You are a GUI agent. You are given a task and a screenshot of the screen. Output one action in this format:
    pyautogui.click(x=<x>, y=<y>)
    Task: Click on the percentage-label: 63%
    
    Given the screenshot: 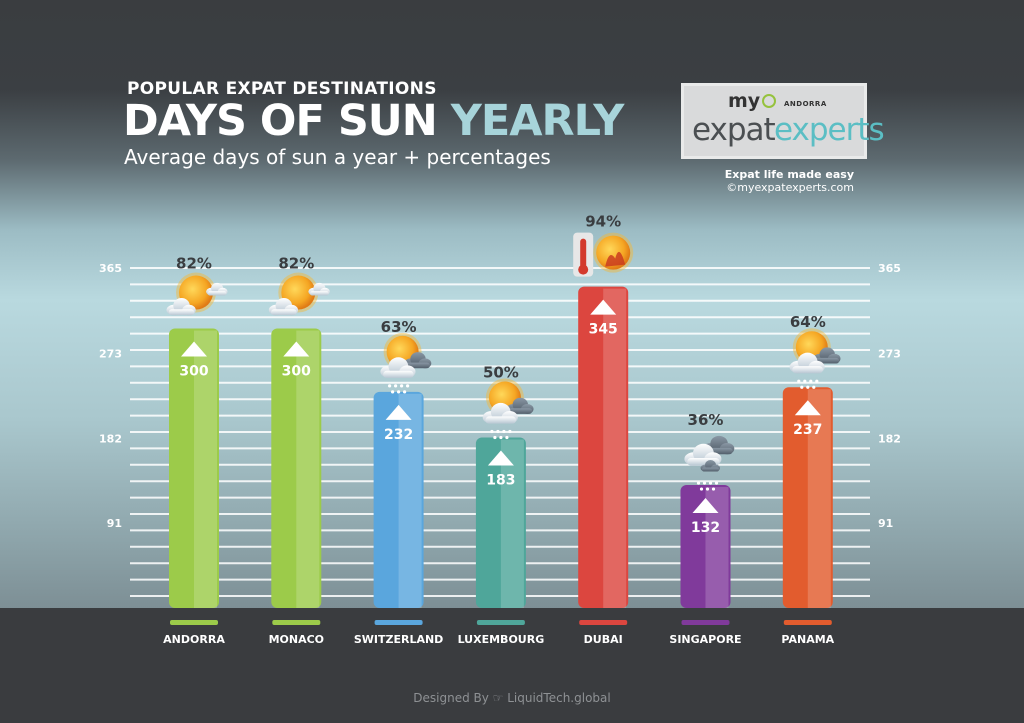 What is the action you would take?
    pyautogui.click(x=399, y=327)
    